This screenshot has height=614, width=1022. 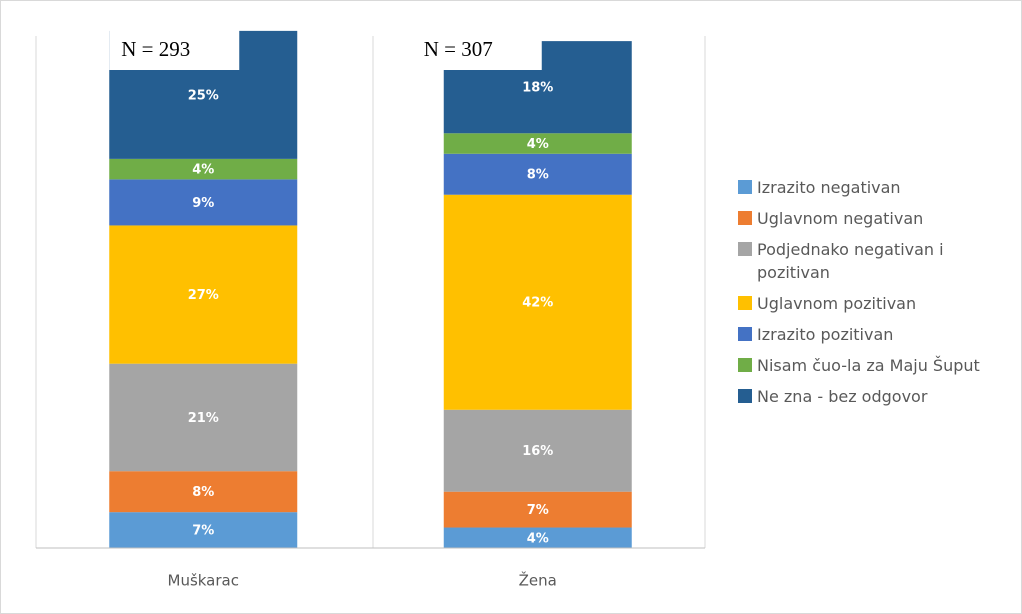 I want to click on x-tick-label: Žena, so click(x=538, y=580).